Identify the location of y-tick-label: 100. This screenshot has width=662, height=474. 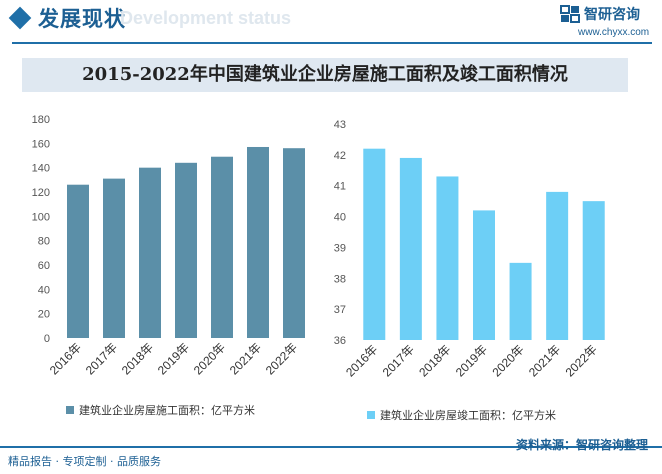
(41, 217).